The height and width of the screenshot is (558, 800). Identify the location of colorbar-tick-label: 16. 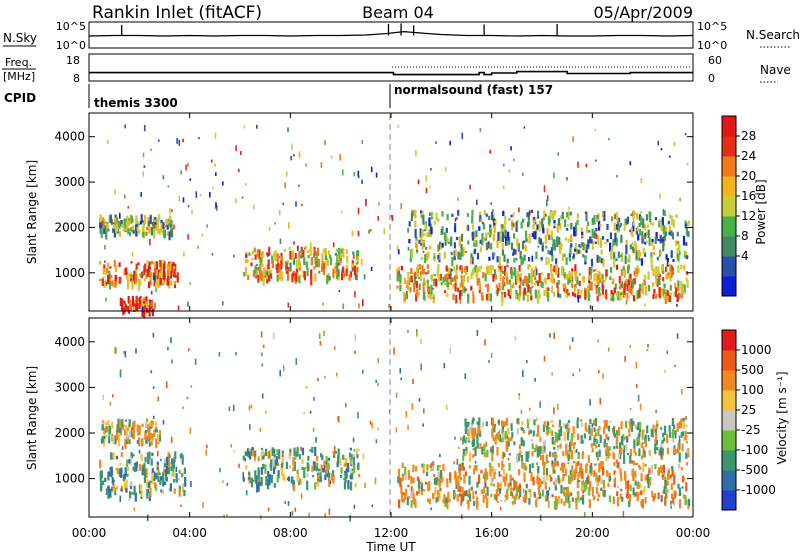
(748, 196).